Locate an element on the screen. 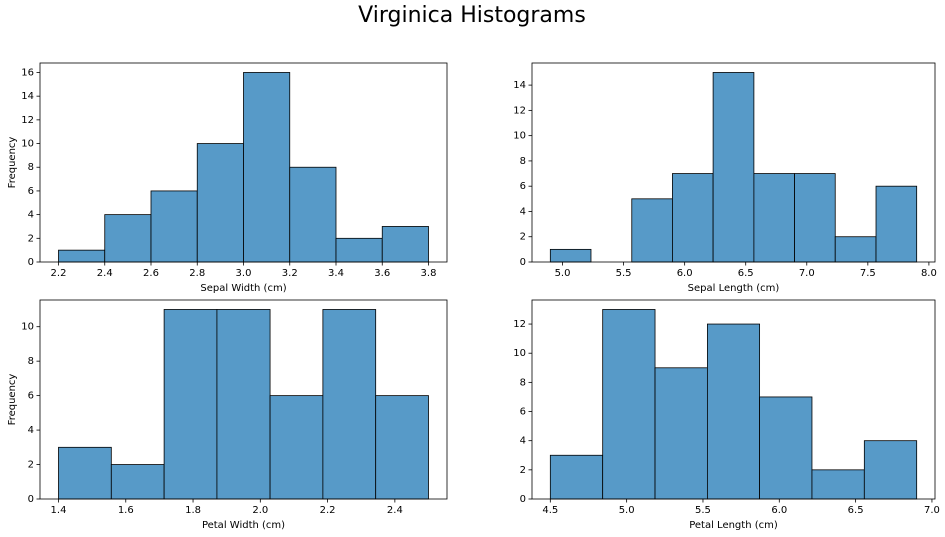  x-tick-label: 1.4 is located at coordinates (59, 510).